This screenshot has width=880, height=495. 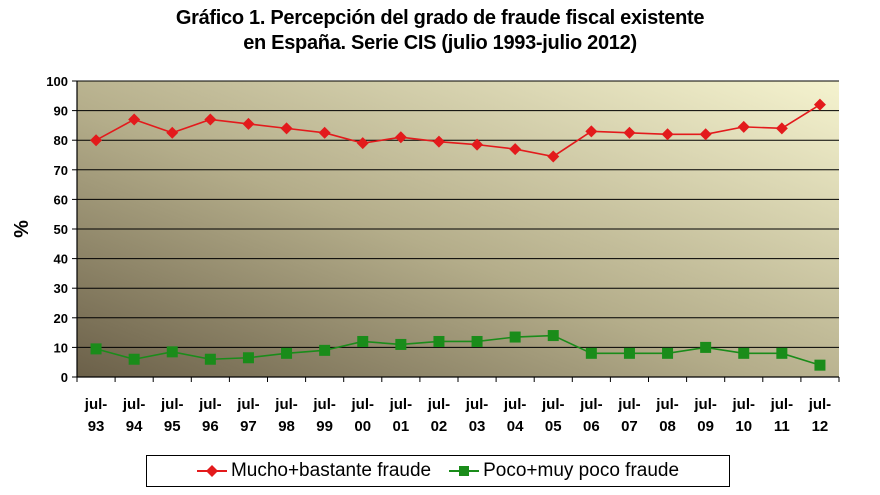 What do you see at coordinates (61, 259) in the screenshot?
I see `y-tick-label: 40` at bounding box center [61, 259].